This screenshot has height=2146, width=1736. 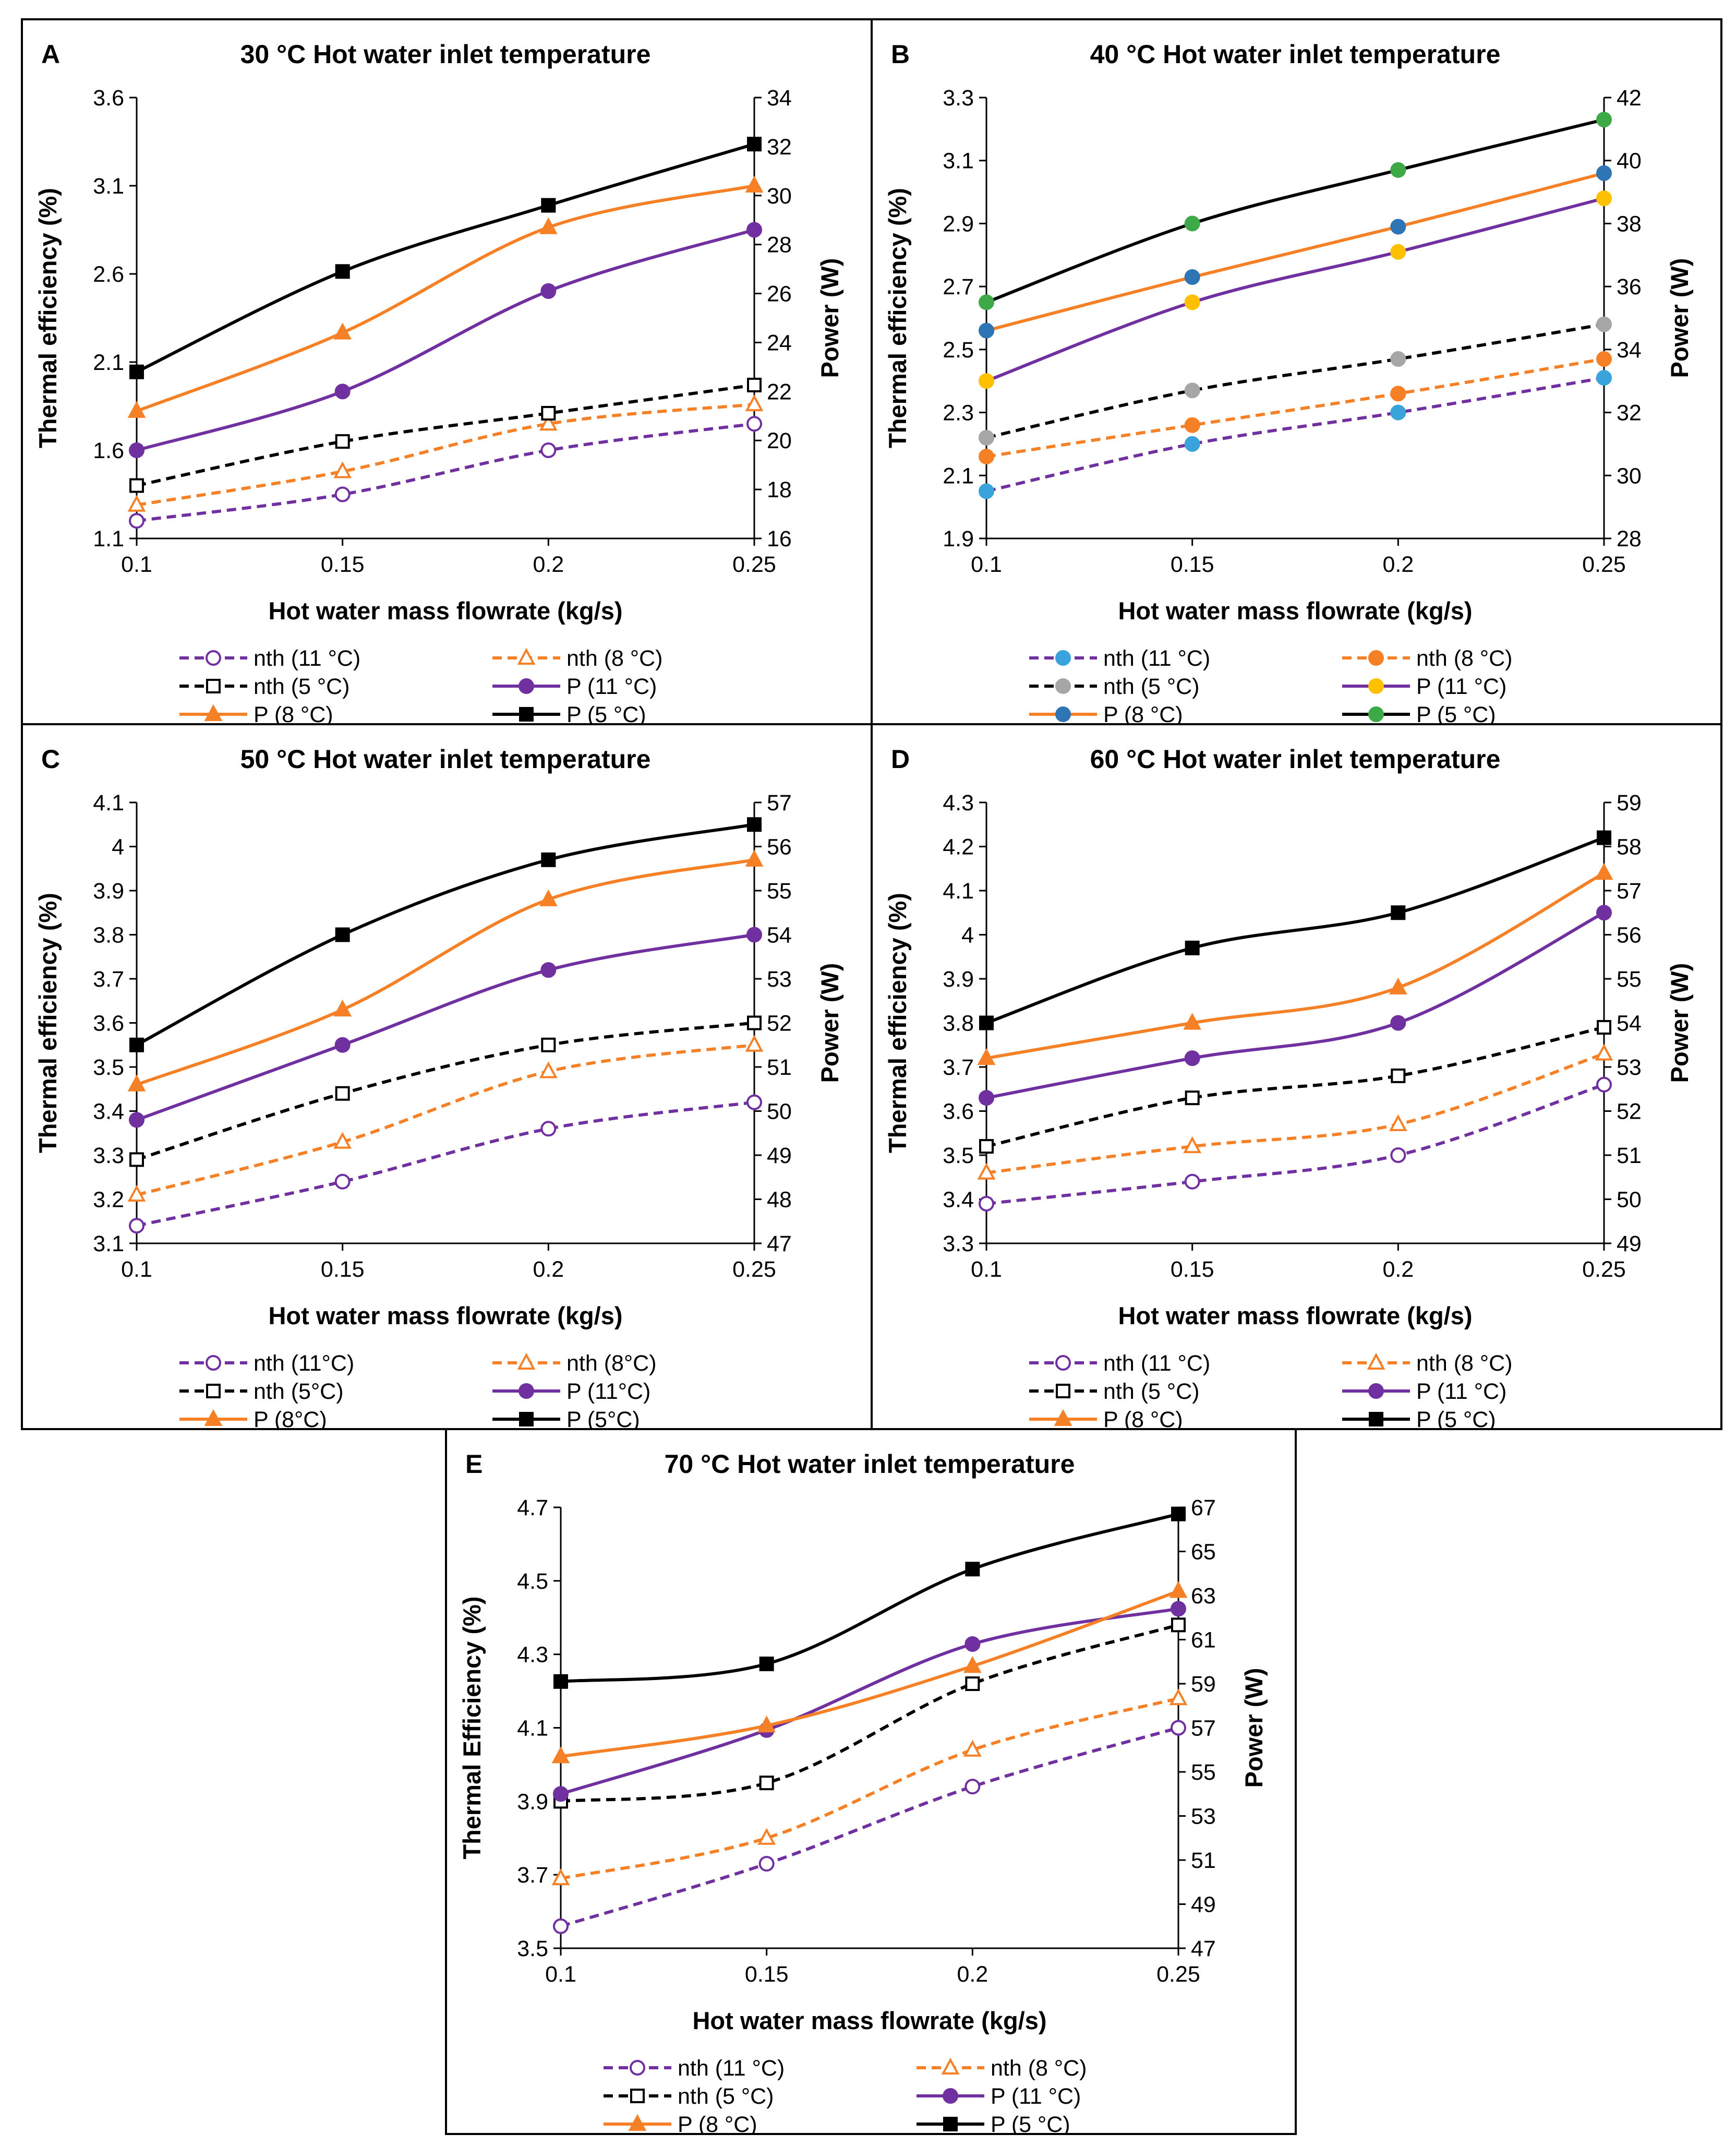 What do you see at coordinates (472, 1727) in the screenshot?
I see `y-axis-title: Thermal Efficiency (%)` at bounding box center [472, 1727].